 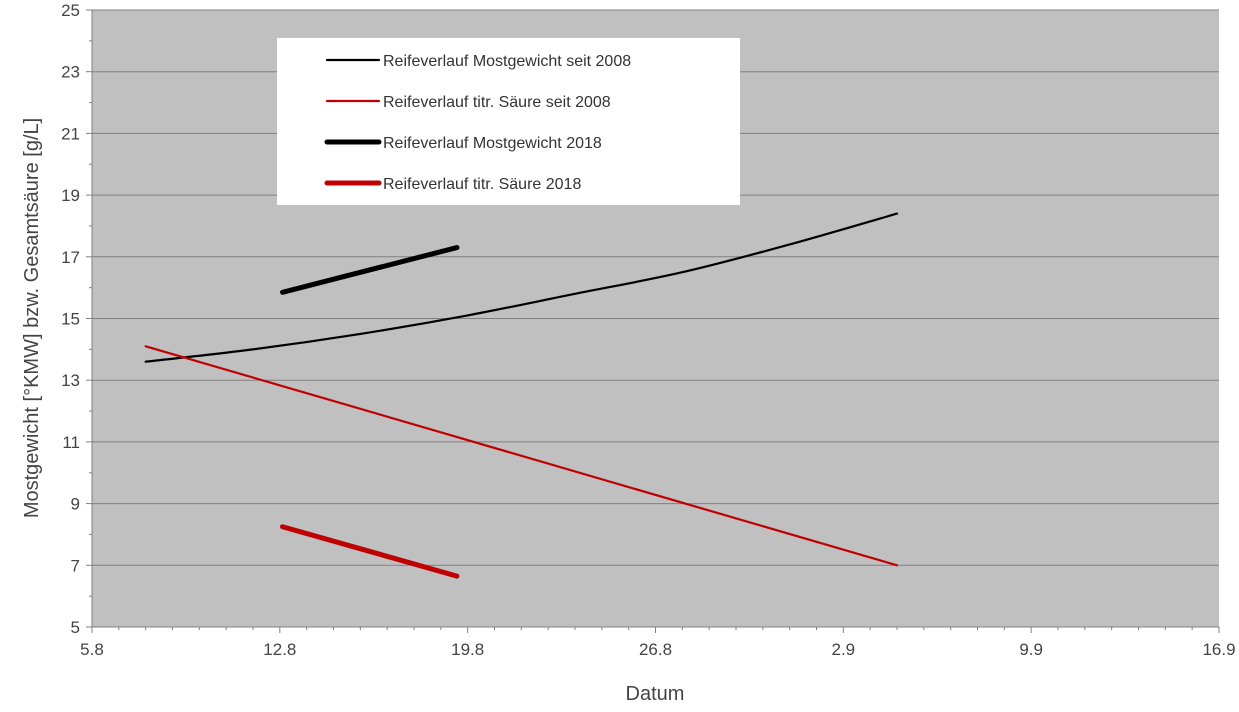 What do you see at coordinates (844, 649) in the screenshot?
I see `x-tick-label: 2.9` at bounding box center [844, 649].